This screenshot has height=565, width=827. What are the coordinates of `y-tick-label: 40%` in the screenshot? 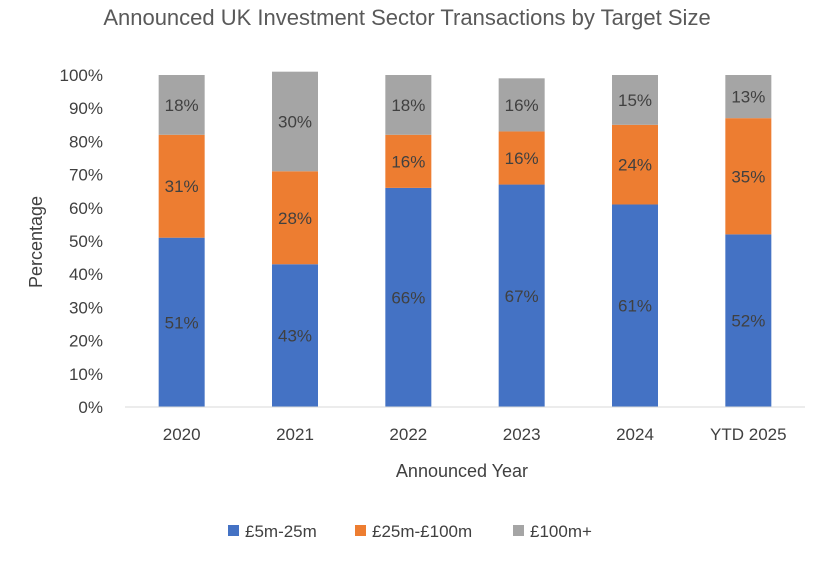 It's located at (86, 274).